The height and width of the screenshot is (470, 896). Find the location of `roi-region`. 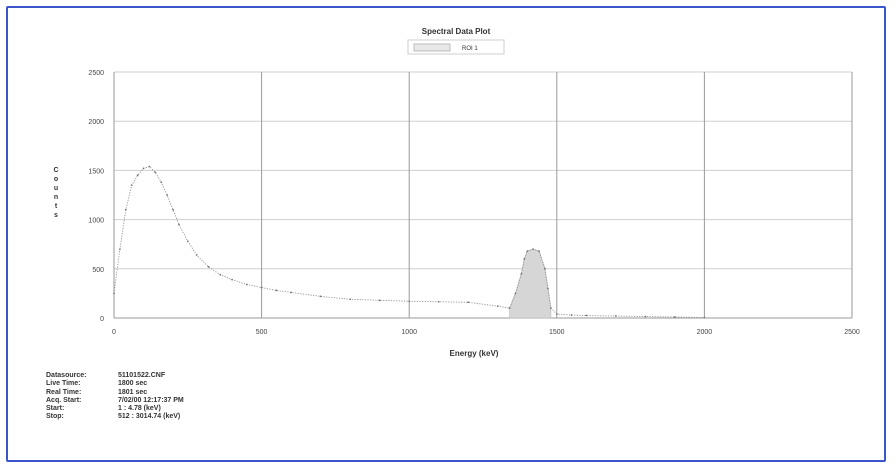

roi-region is located at coordinates (530, 283).